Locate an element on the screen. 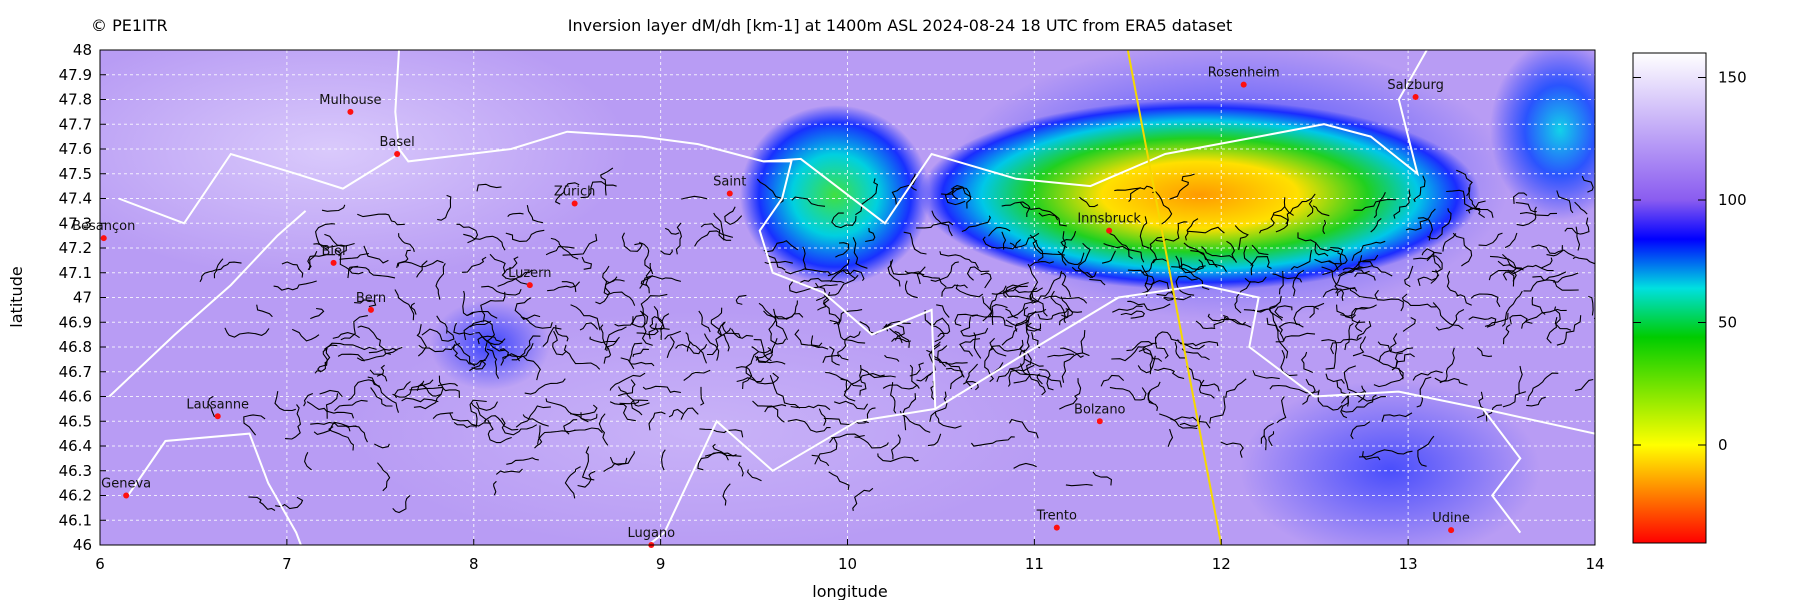  city-marker: Besançon is located at coordinates (103, 230).